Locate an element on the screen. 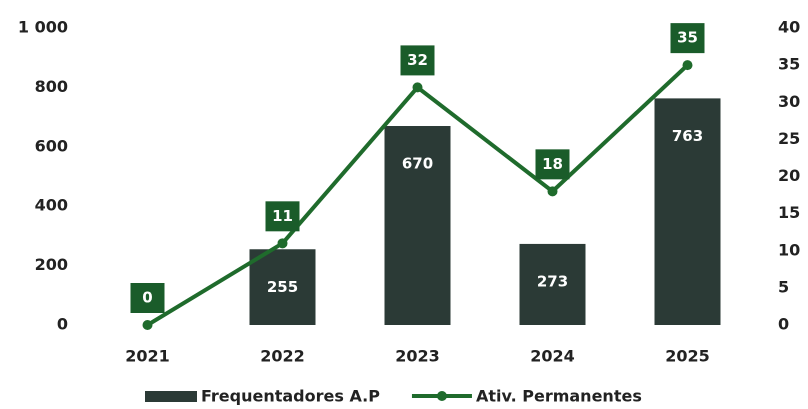 Image resolution: width=808 pixels, height=409 pixels. legend-label: Ativ. Permanentes is located at coordinates (559, 396).